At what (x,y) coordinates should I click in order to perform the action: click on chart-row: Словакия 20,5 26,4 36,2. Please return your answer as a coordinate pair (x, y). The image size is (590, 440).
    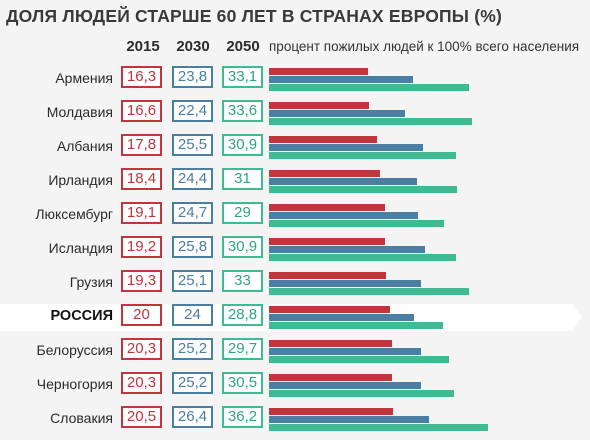
    Looking at the image, I should click on (295, 419).